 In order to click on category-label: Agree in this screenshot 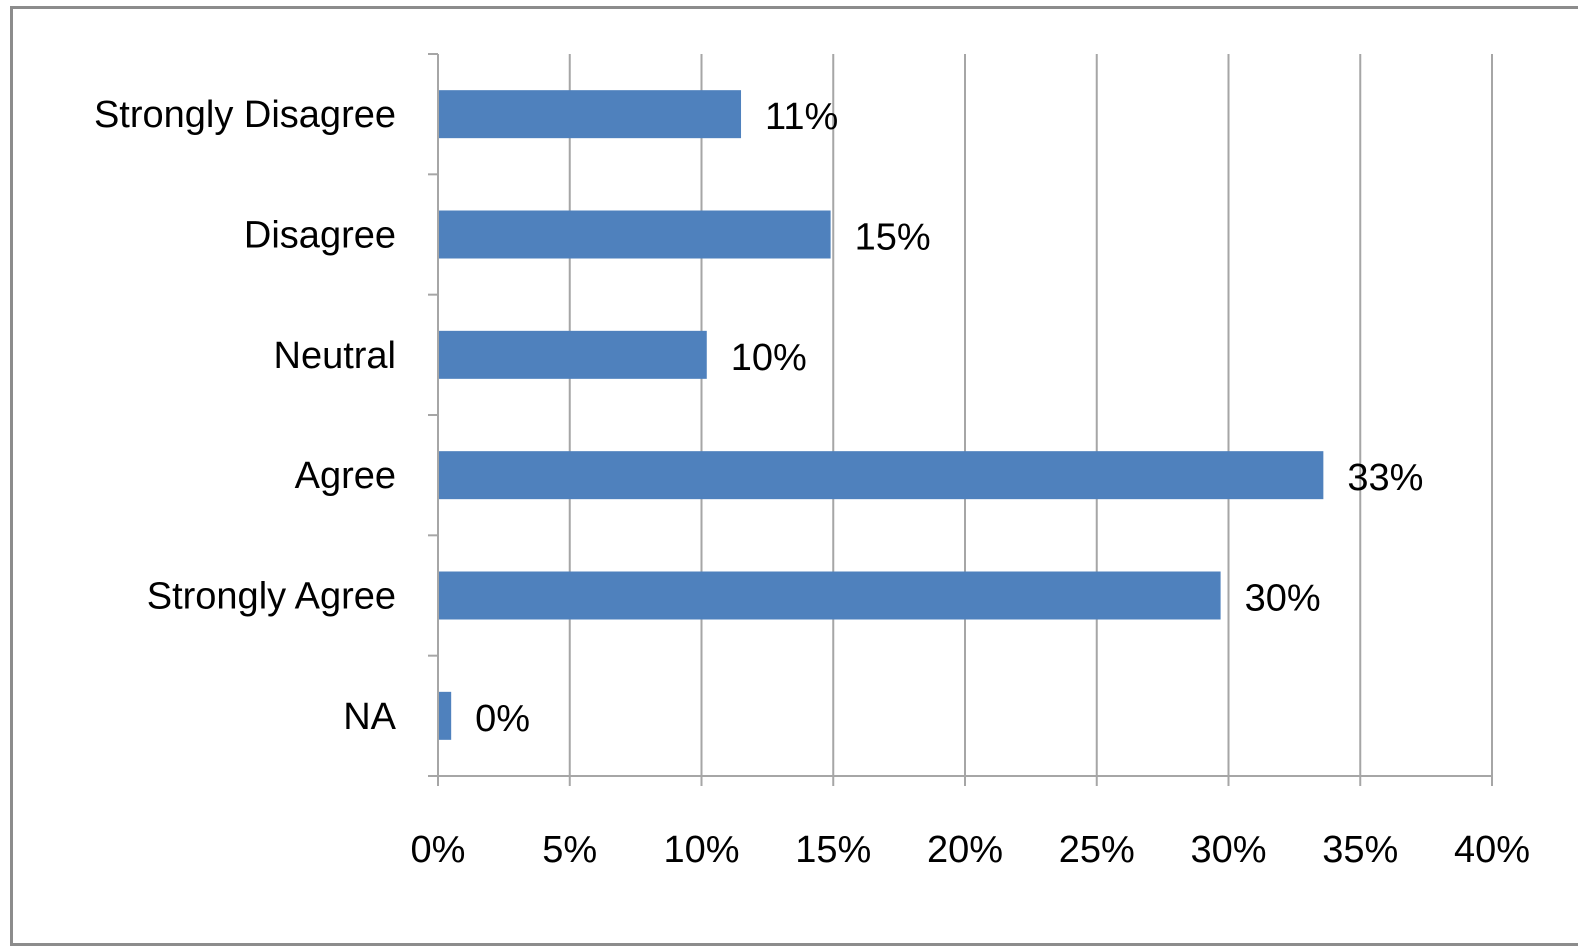, I will do `click(345, 476)`.